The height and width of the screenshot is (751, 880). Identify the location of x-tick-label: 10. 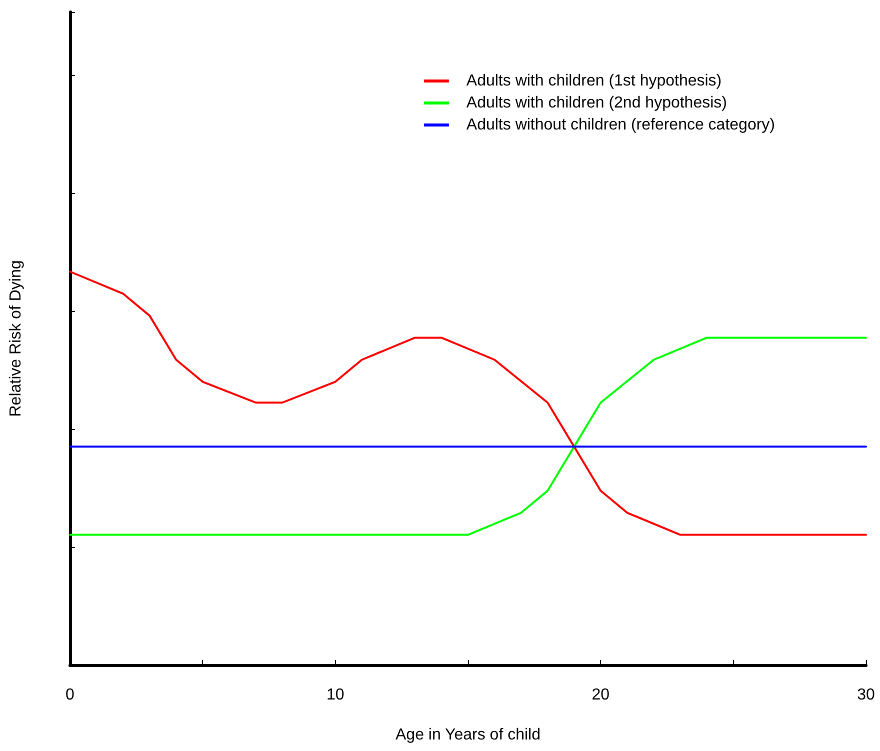
(335, 695).